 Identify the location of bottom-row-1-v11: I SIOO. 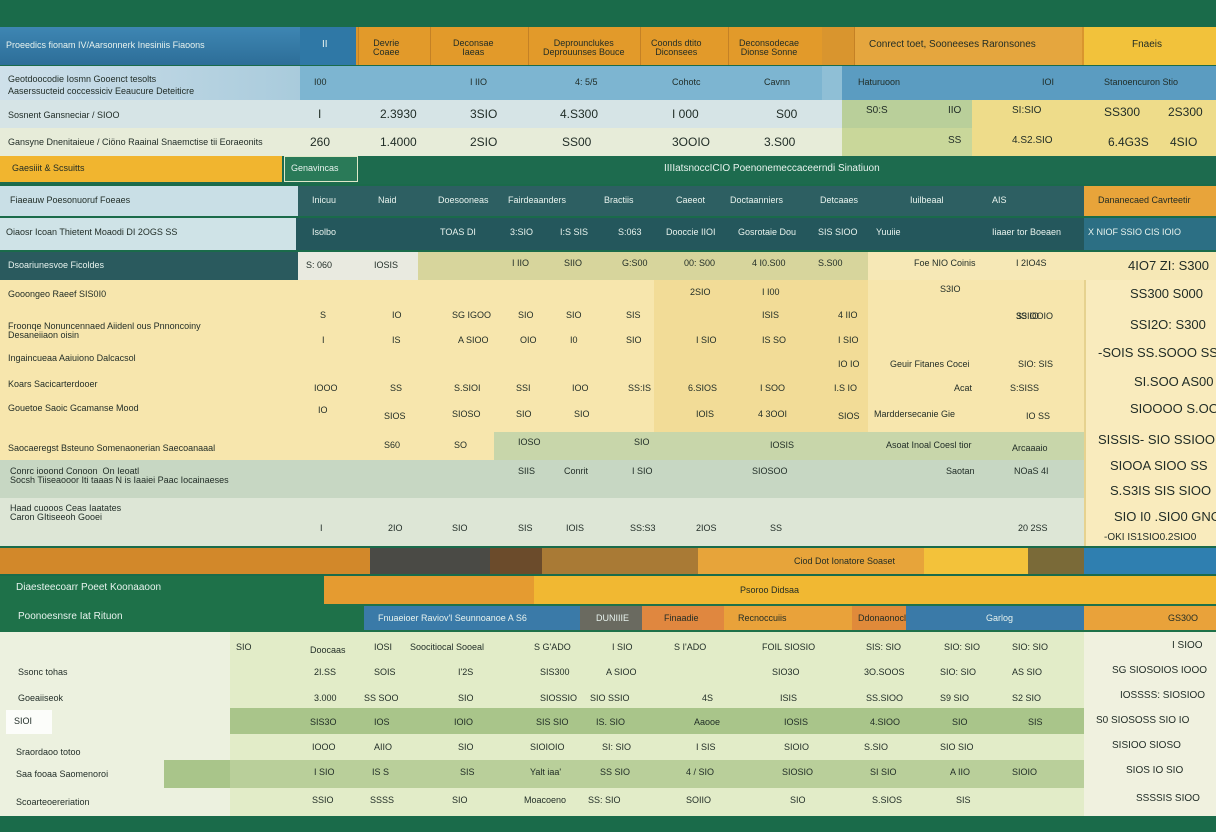
(1187, 645).